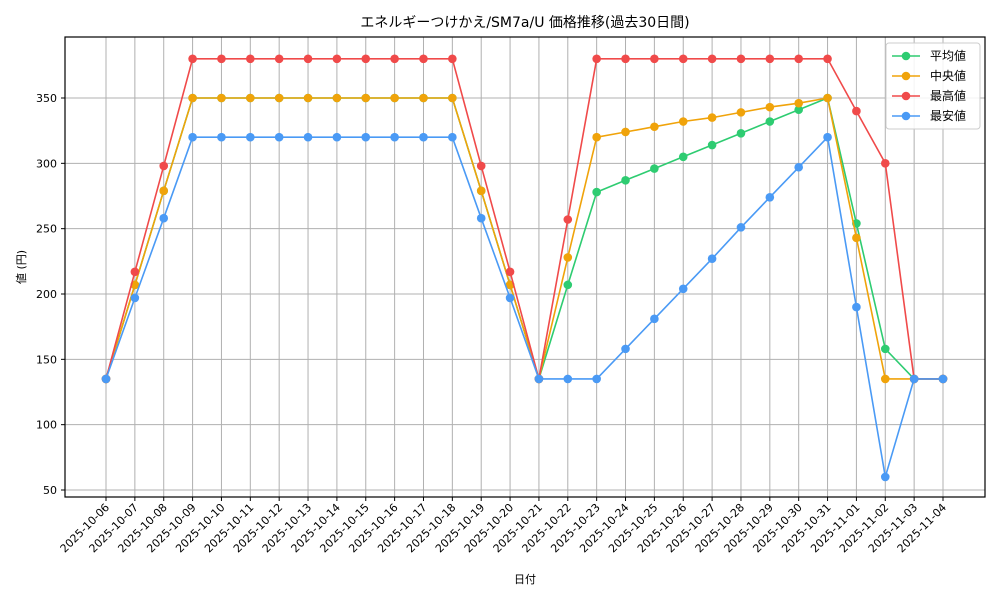 This screenshot has height=600, width=1000. I want to click on legend-item: 中央値, so click(929, 75).